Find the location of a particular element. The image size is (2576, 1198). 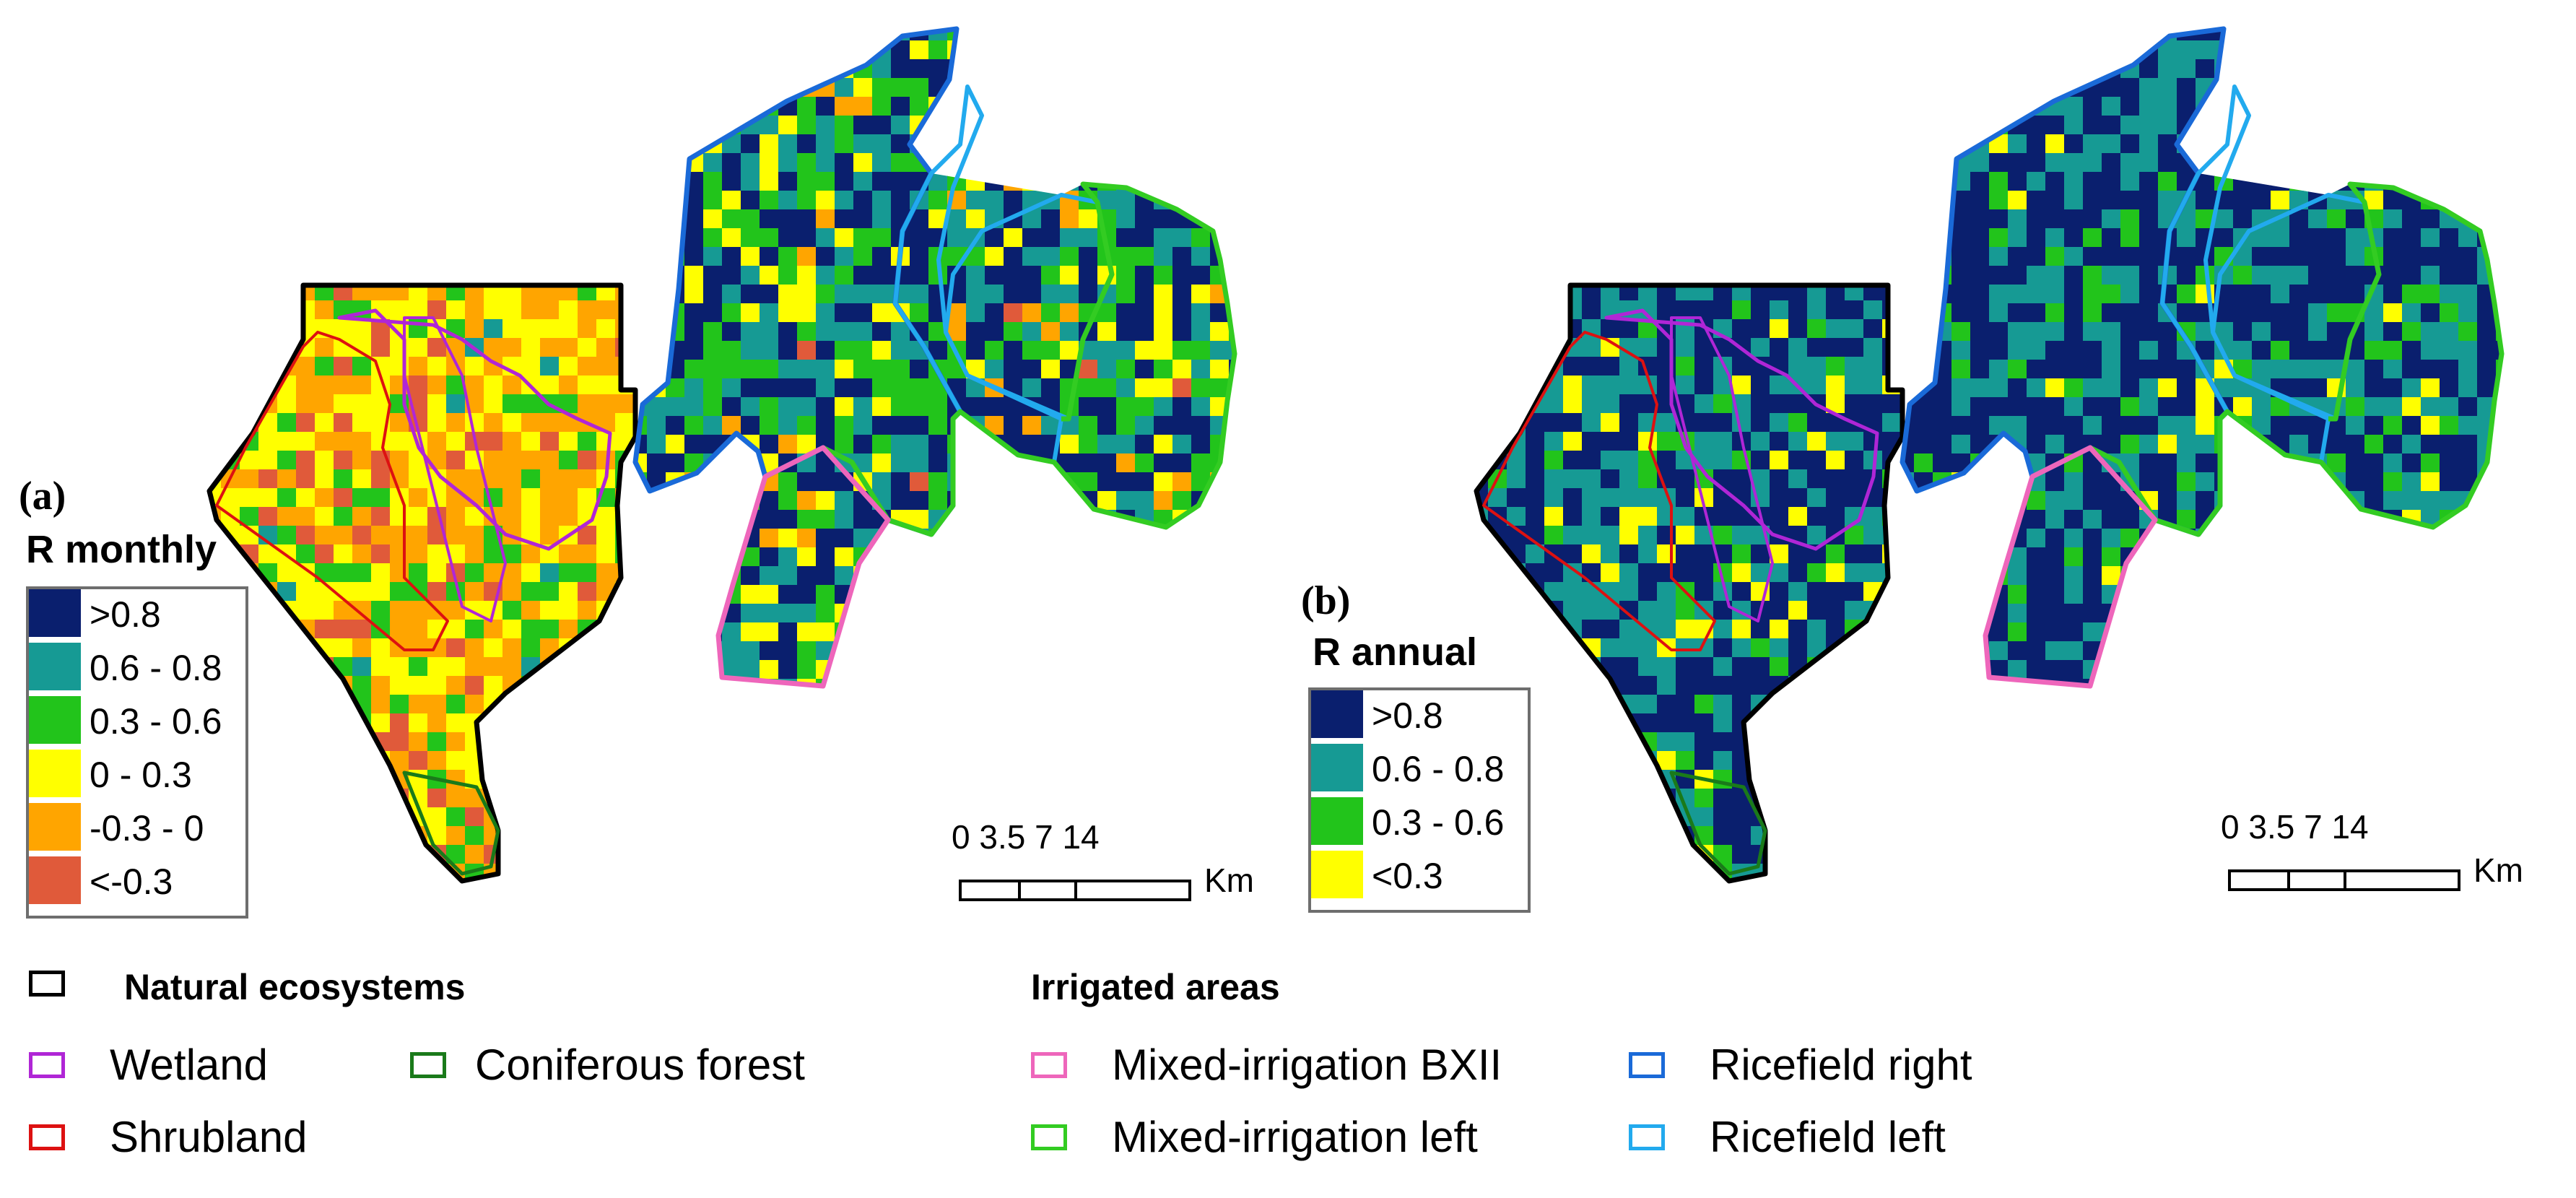

shrubland-label: Shrubland is located at coordinates (209, 1137).